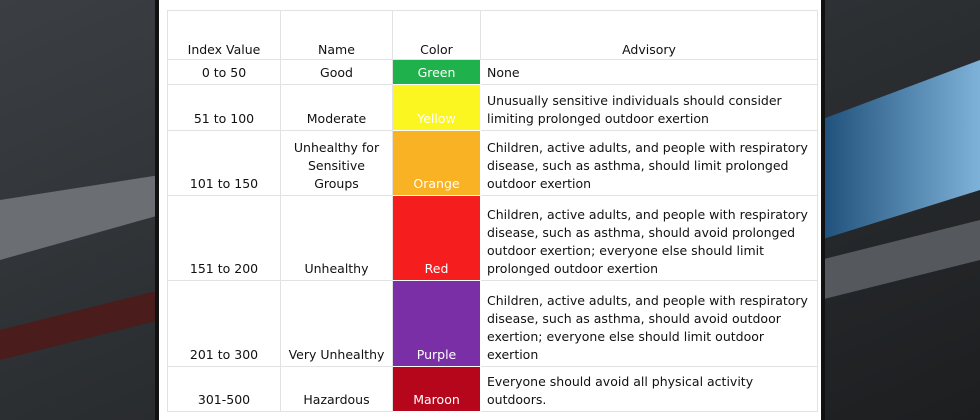  What do you see at coordinates (336, 389) in the screenshot?
I see `name-cell: Hazardous` at bounding box center [336, 389].